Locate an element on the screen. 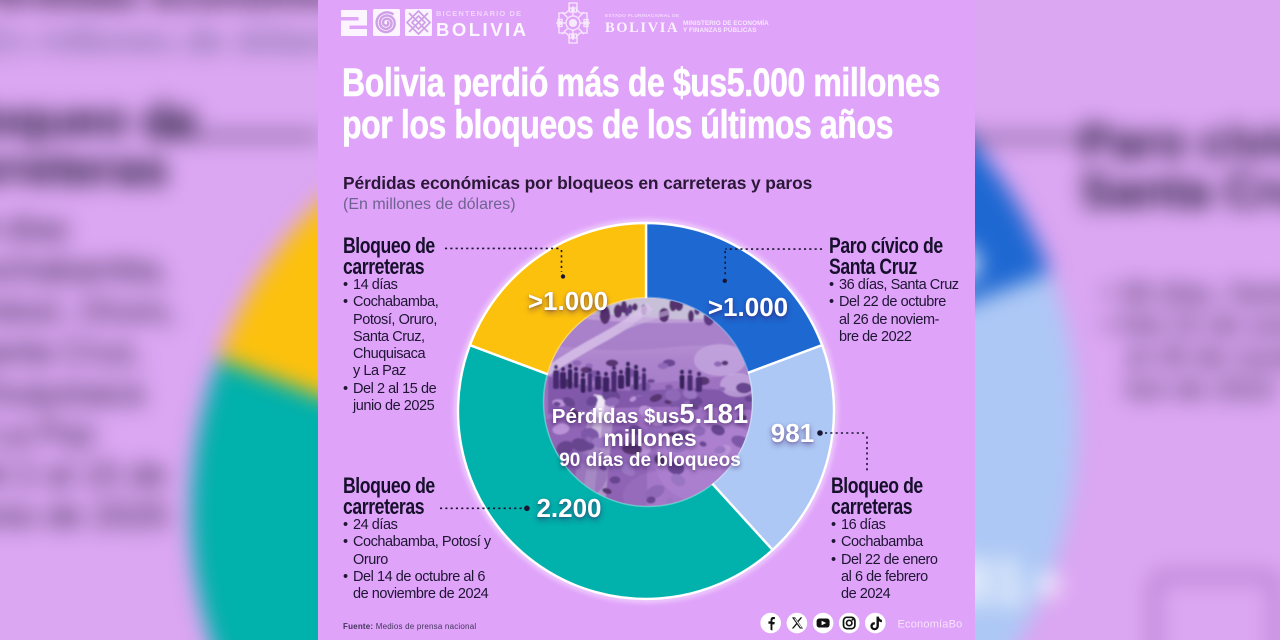 This screenshot has width=1280, height=640. svg-text: EconomíaBo is located at coordinates (930, 625).